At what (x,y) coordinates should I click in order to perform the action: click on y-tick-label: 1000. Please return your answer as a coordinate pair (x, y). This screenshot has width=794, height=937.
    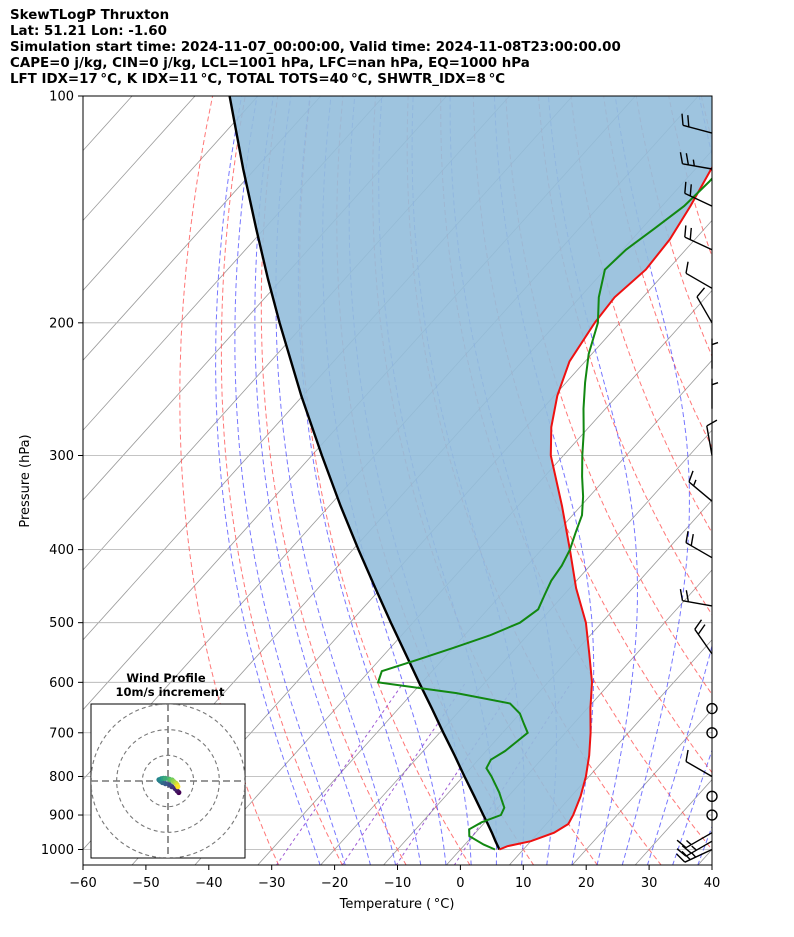
    Looking at the image, I should click on (57, 850).